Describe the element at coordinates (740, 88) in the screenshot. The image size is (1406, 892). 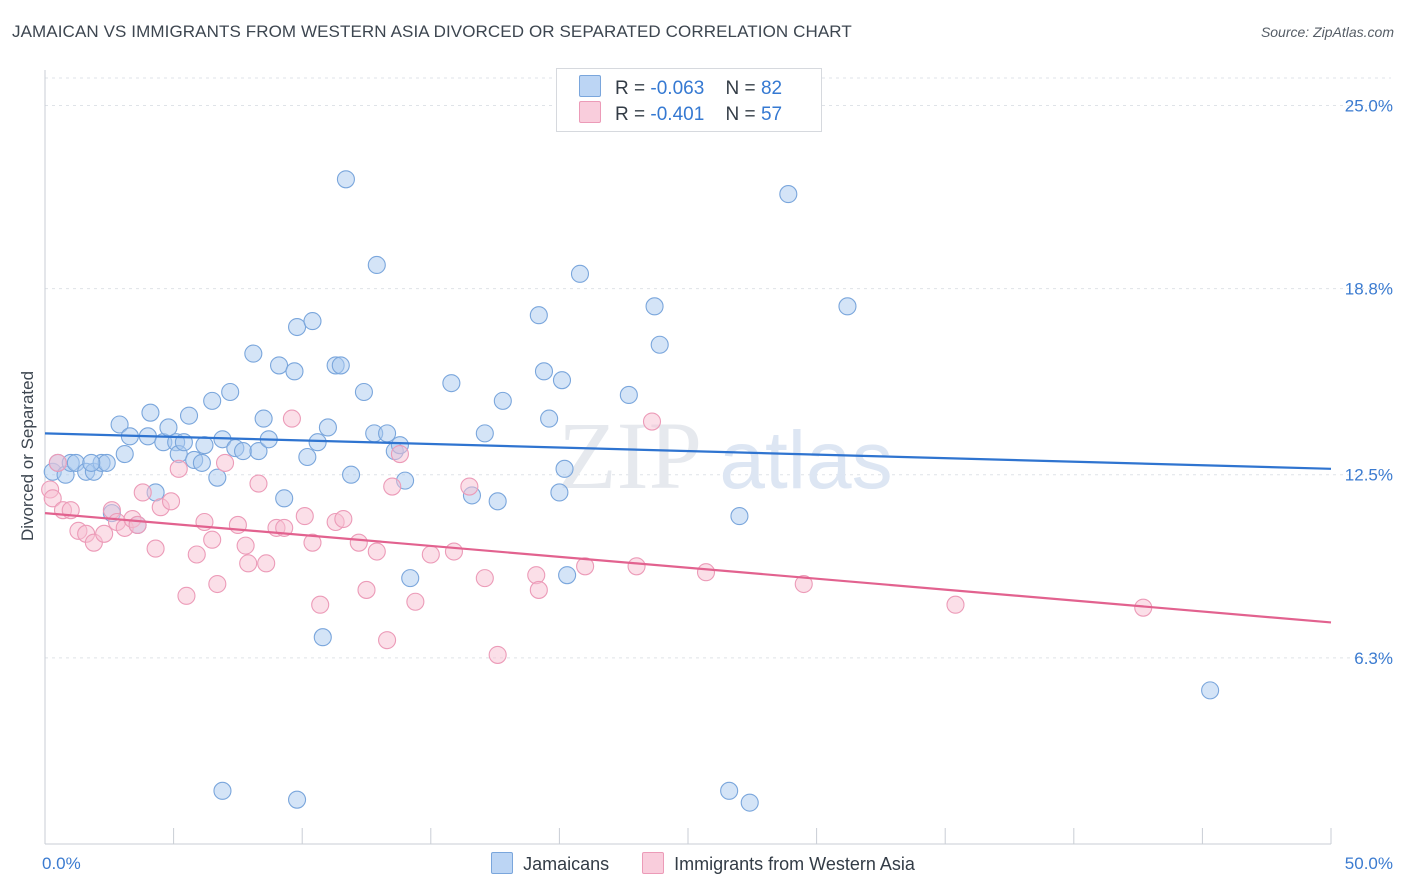
I see `n-label: N =` at that location.